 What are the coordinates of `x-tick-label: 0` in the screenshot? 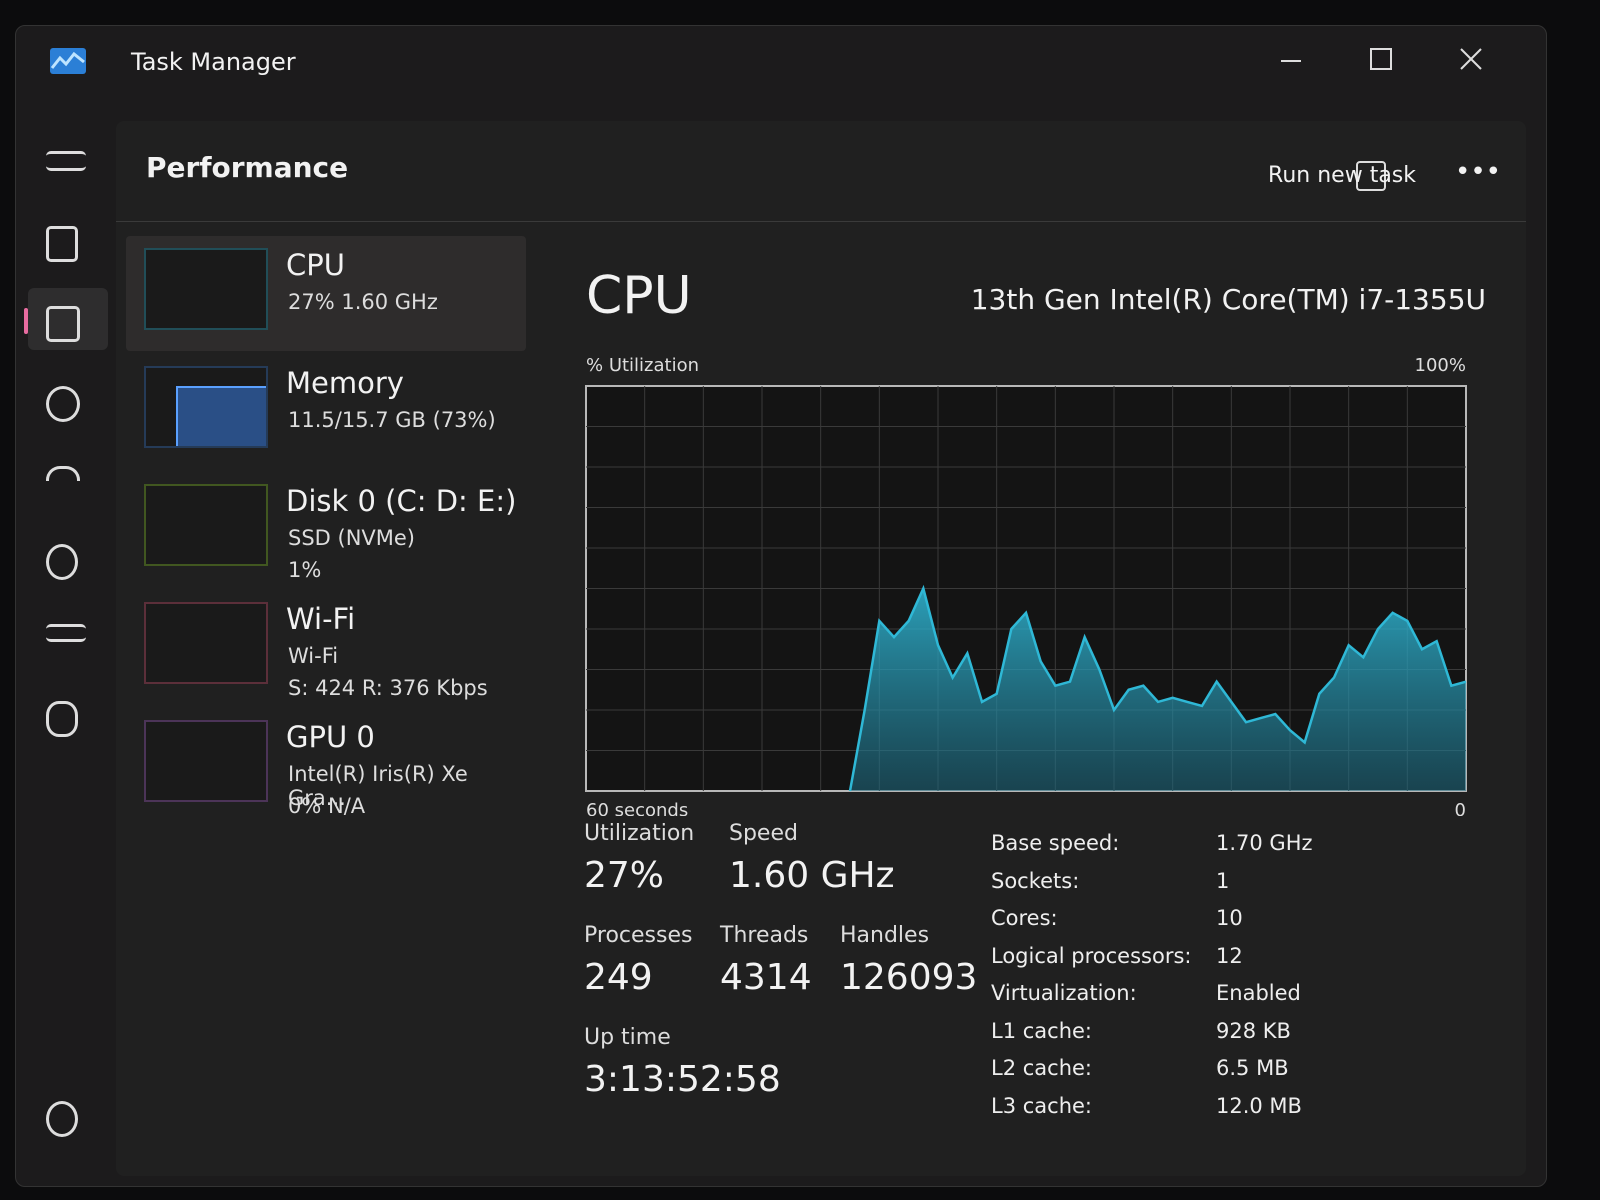 It's located at (1460, 808).